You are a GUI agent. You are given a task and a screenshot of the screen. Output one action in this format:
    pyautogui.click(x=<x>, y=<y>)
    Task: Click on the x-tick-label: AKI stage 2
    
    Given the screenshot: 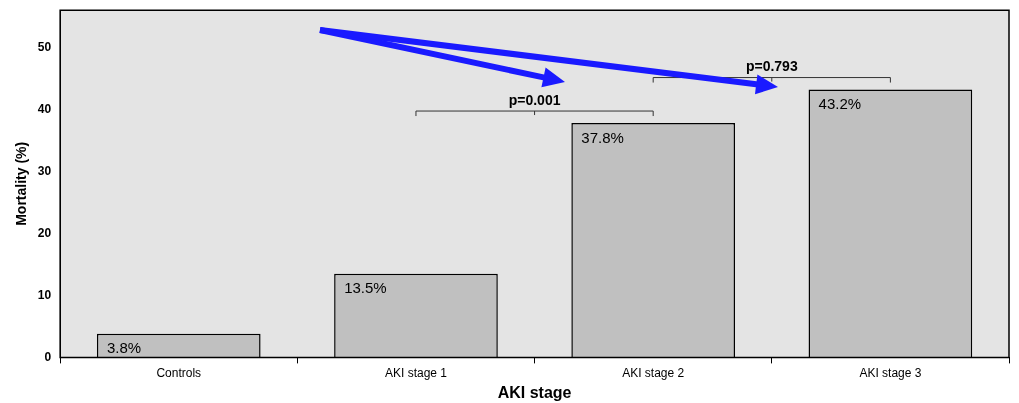 What is the action you would take?
    pyautogui.click(x=653, y=372)
    